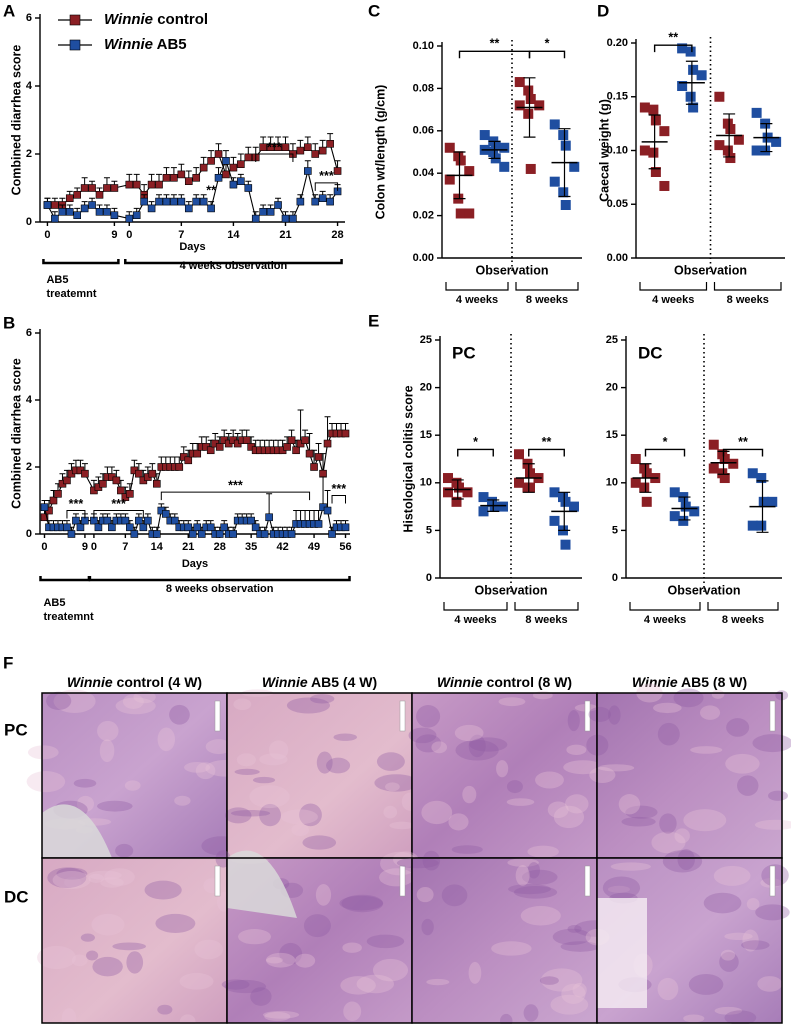 The image size is (791, 1024). Describe the element at coordinates (300, 426) in the screenshot. I see `error-bar` at that location.